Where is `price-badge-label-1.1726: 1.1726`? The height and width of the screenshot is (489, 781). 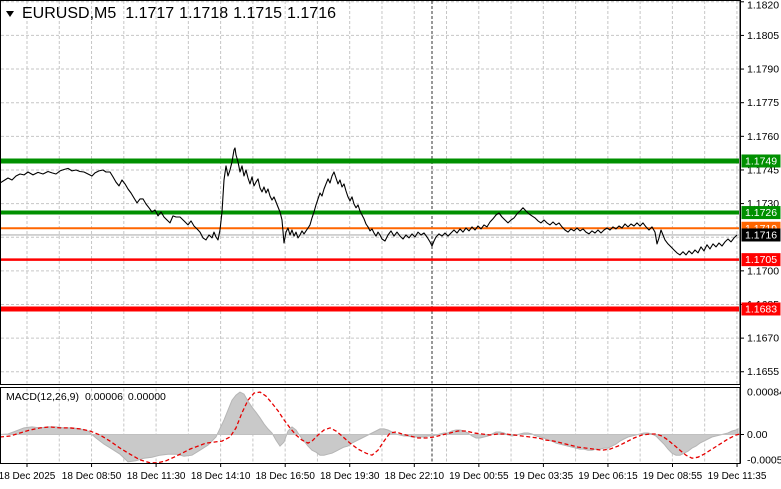
price-badge-label-1.1726: 1.1726 is located at coordinates (761, 213).